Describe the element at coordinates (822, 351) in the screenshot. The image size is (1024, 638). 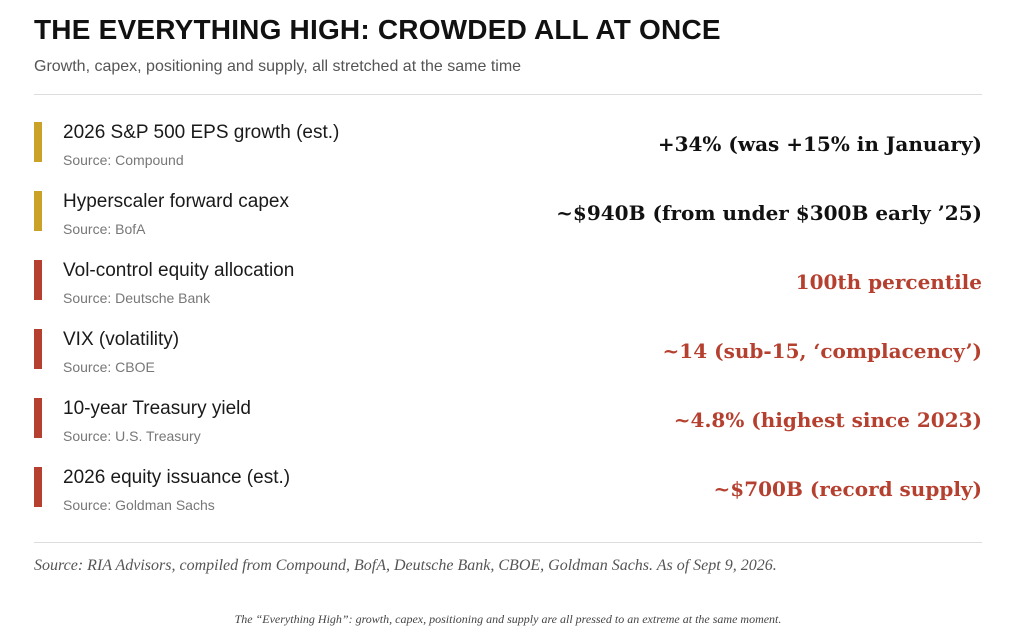
I see `metric-value: ~14 (sub-15, ‘complacency’)` at that location.